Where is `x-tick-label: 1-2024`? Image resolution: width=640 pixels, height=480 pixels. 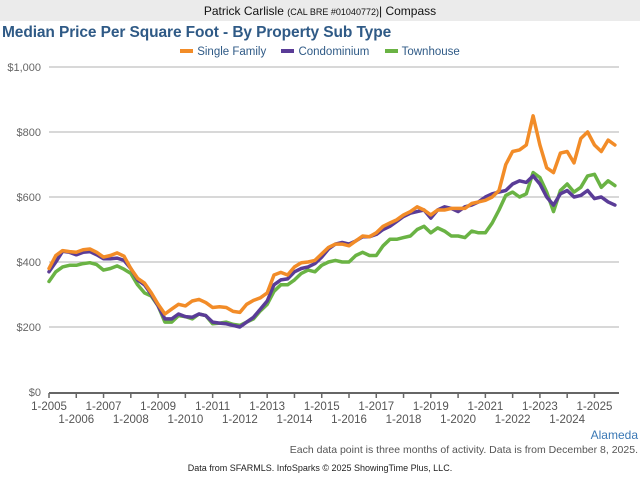
x-tick-label: 1-2024 is located at coordinates (567, 420).